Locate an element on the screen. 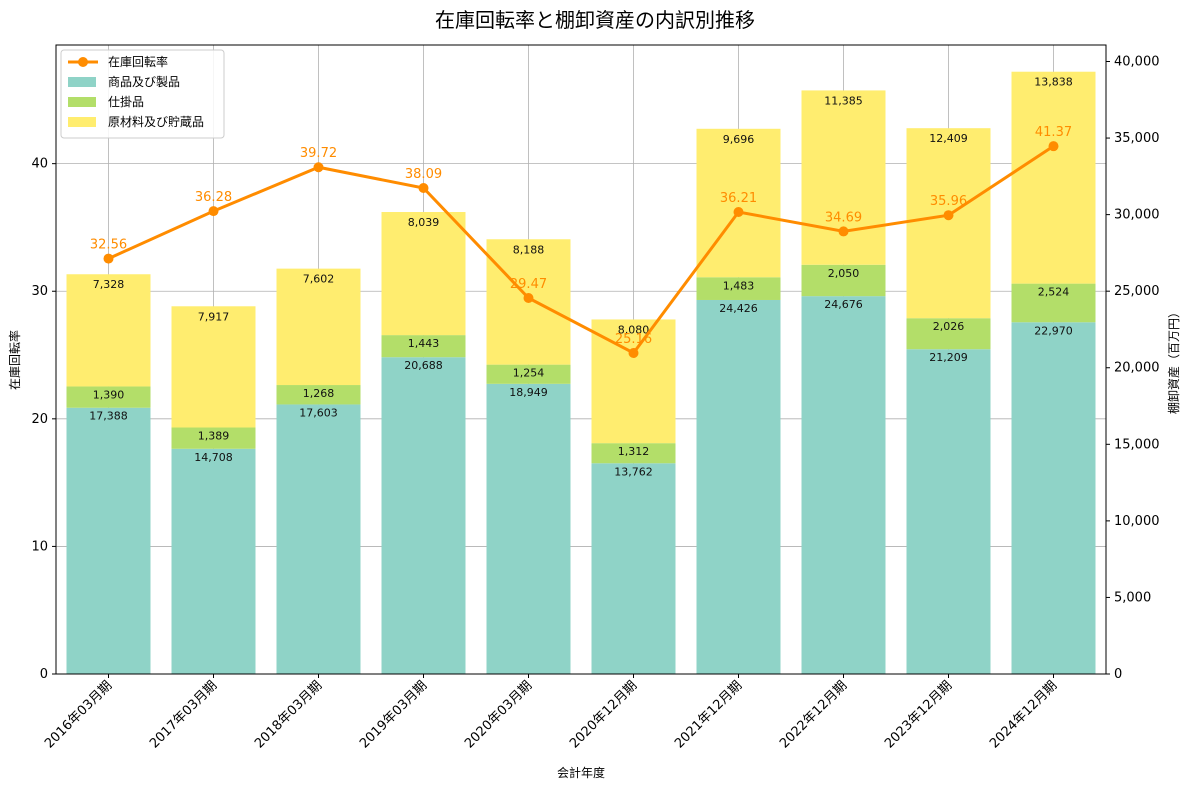  y-axis-right-label: 棚卸資産（百万円） is located at coordinates (1173, 360).